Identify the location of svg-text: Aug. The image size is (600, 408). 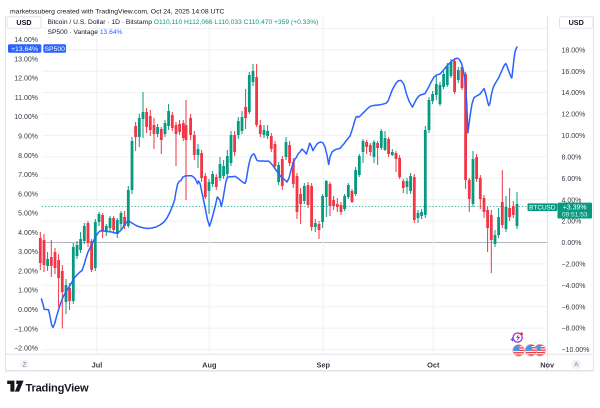
(209, 365).